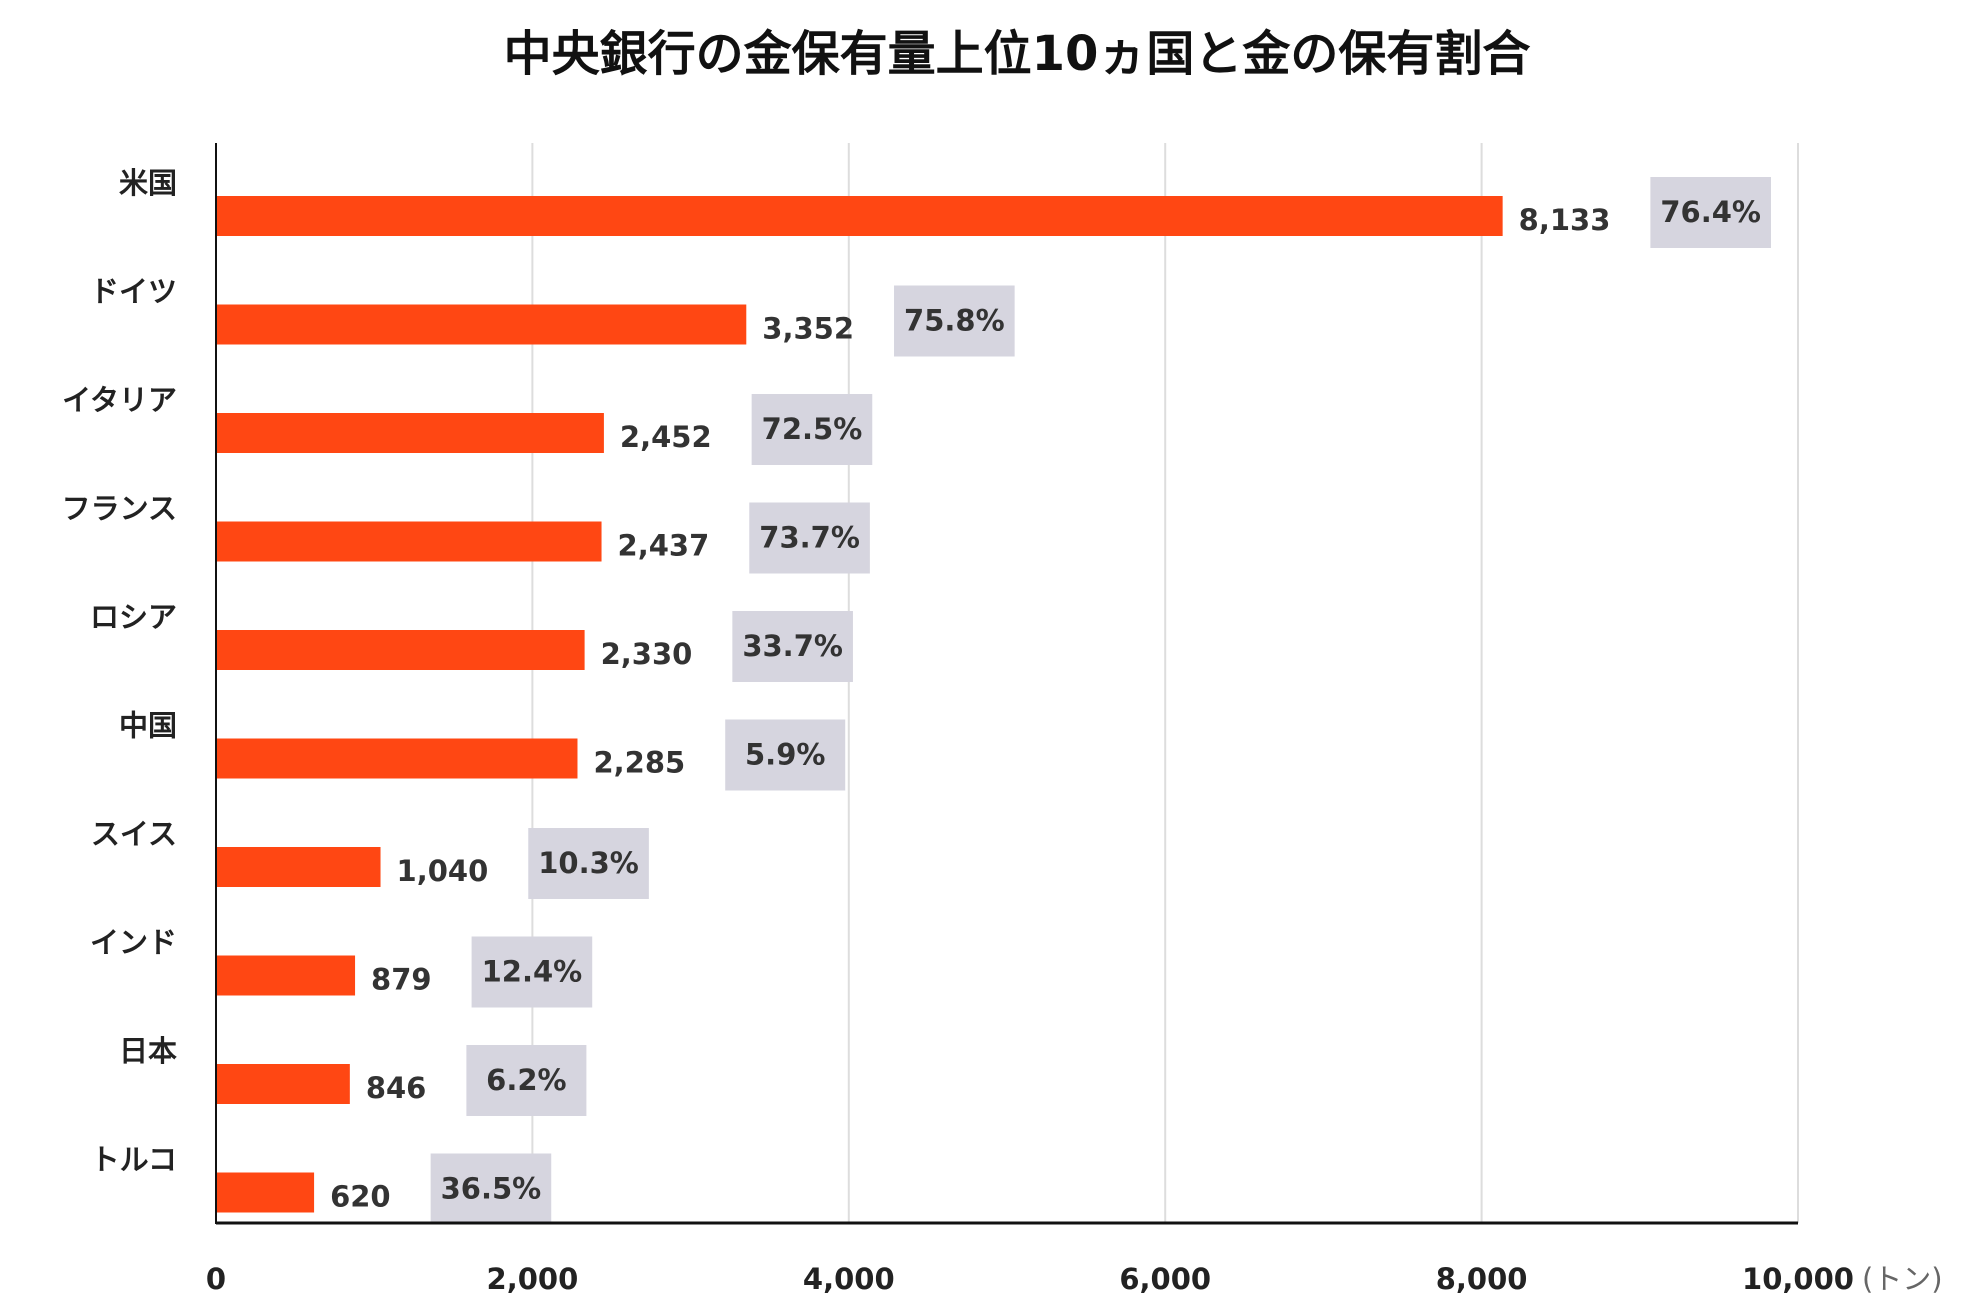 The image size is (1970, 1309). Describe the element at coordinates (119, 400) in the screenshot. I see `category-label: イタリア` at that location.